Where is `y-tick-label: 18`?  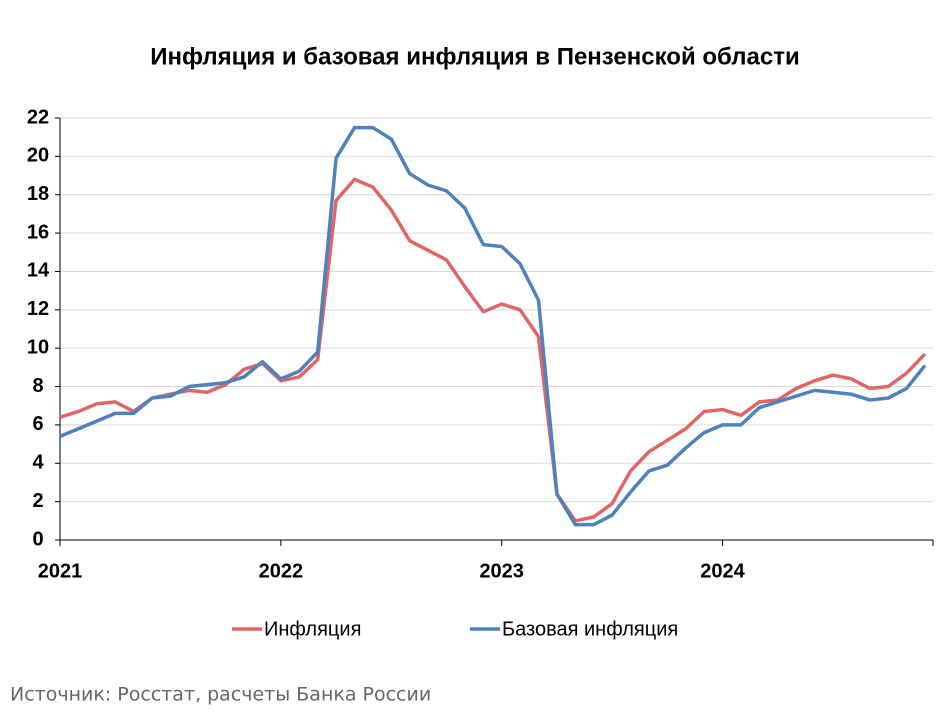 y-tick-label: 18 is located at coordinates (38, 194).